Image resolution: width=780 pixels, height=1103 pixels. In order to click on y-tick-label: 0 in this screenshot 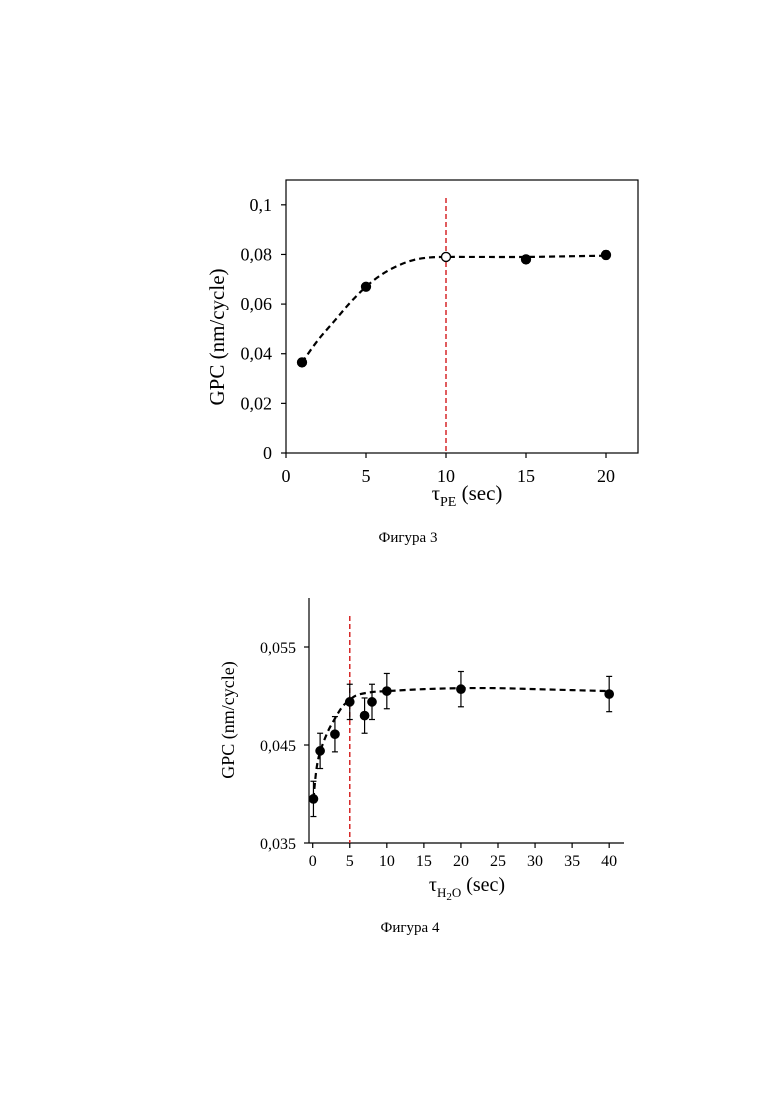, I will do `click(267, 453)`.